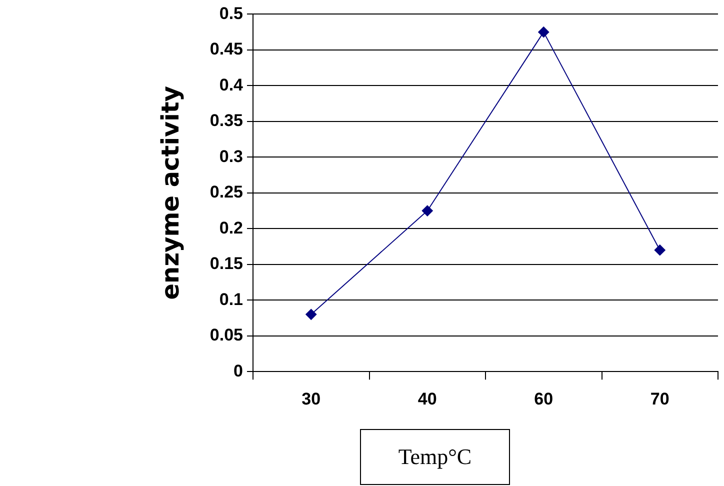 This screenshot has width=724, height=486. Describe the element at coordinates (660, 398) in the screenshot. I see `x-tick-label: 70` at that location.